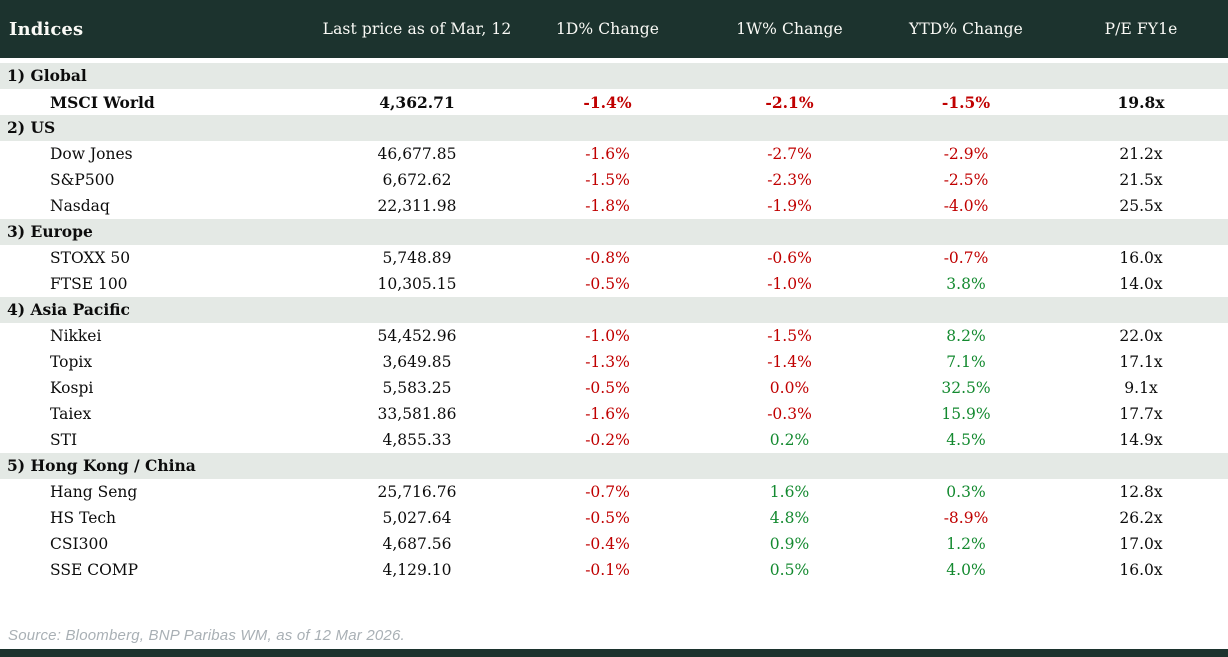  What do you see at coordinates (79, 544) in the screenshot?
I see `index-name-cell: CSI300` at bounding box center [79, 544].